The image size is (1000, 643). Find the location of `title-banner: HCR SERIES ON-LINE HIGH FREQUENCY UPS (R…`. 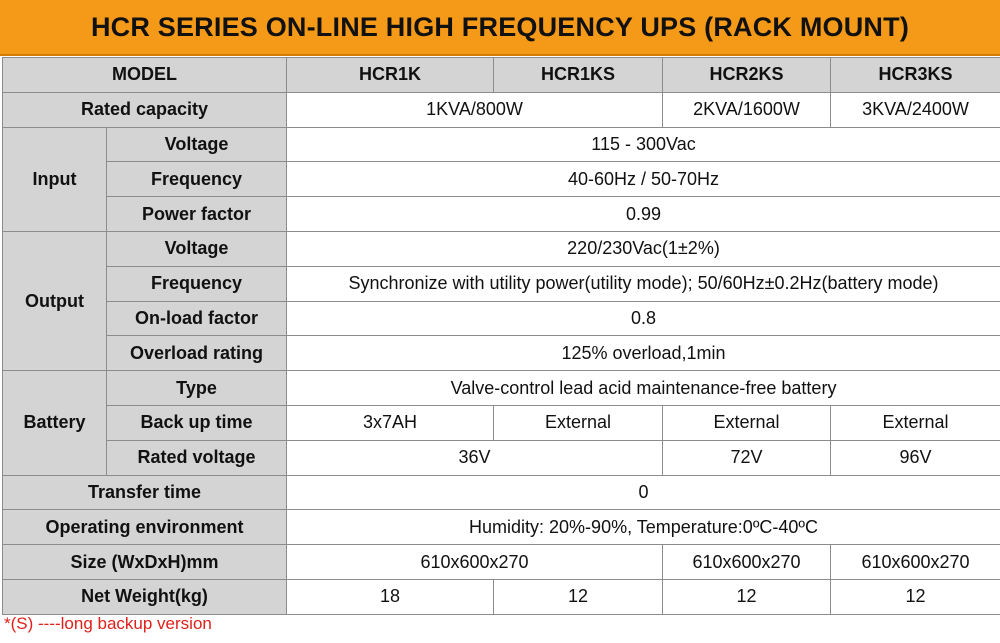

title-banner: HCR SERIES ON-LINE HIGH FREQUENCY UPS (R… is located at coordinates (500, 28).